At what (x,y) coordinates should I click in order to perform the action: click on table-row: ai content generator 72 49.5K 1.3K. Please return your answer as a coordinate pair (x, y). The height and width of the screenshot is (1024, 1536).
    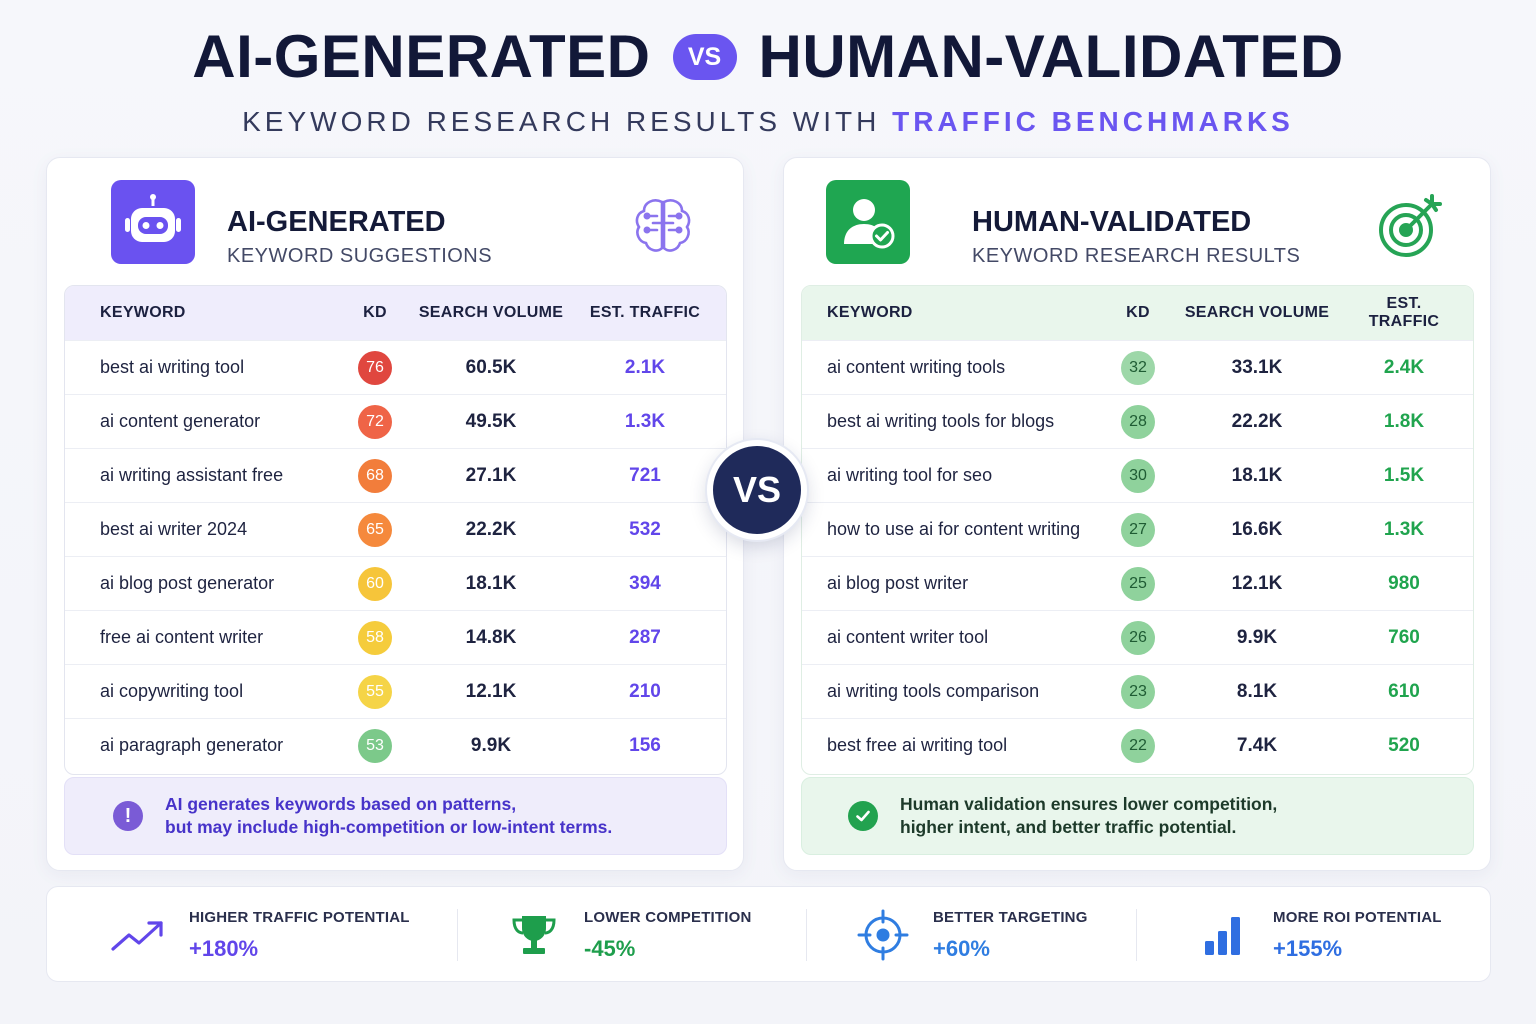
    Looking at the image, I should click on (395, 421).